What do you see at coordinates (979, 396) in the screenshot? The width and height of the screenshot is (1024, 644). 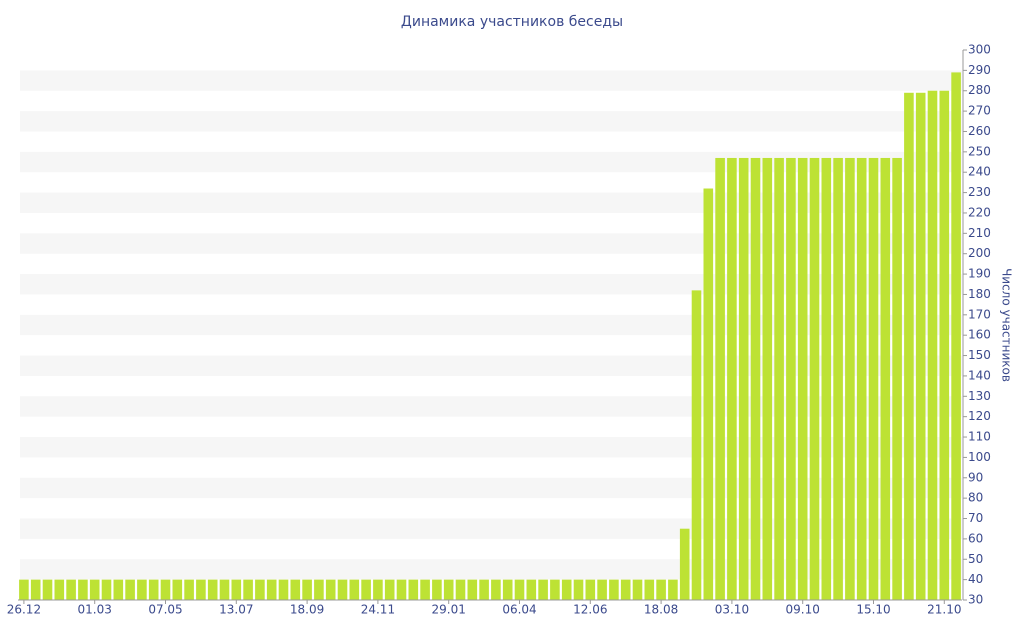 I see `y-tick-label: 130` at bounding box center [979, 396].